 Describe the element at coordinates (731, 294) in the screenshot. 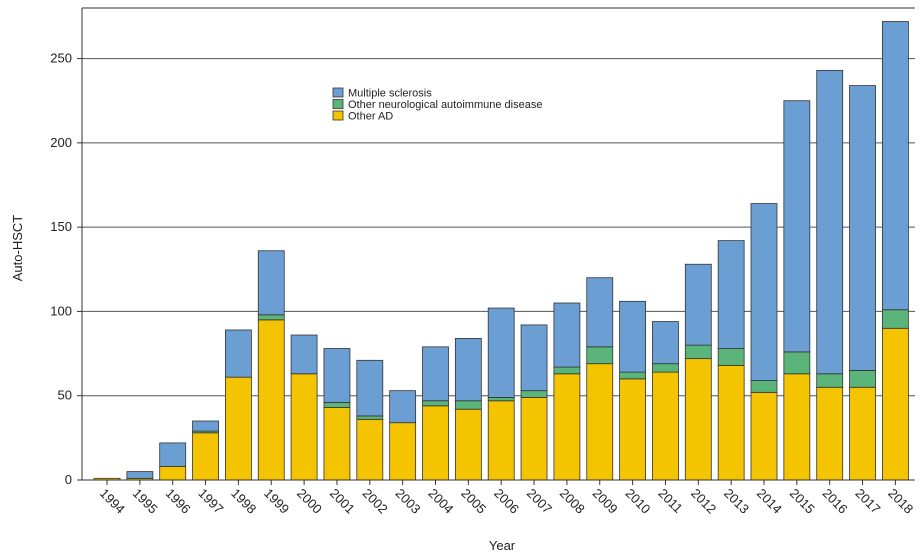

I see `bar-2013-multiple-sclerosis` at that location.